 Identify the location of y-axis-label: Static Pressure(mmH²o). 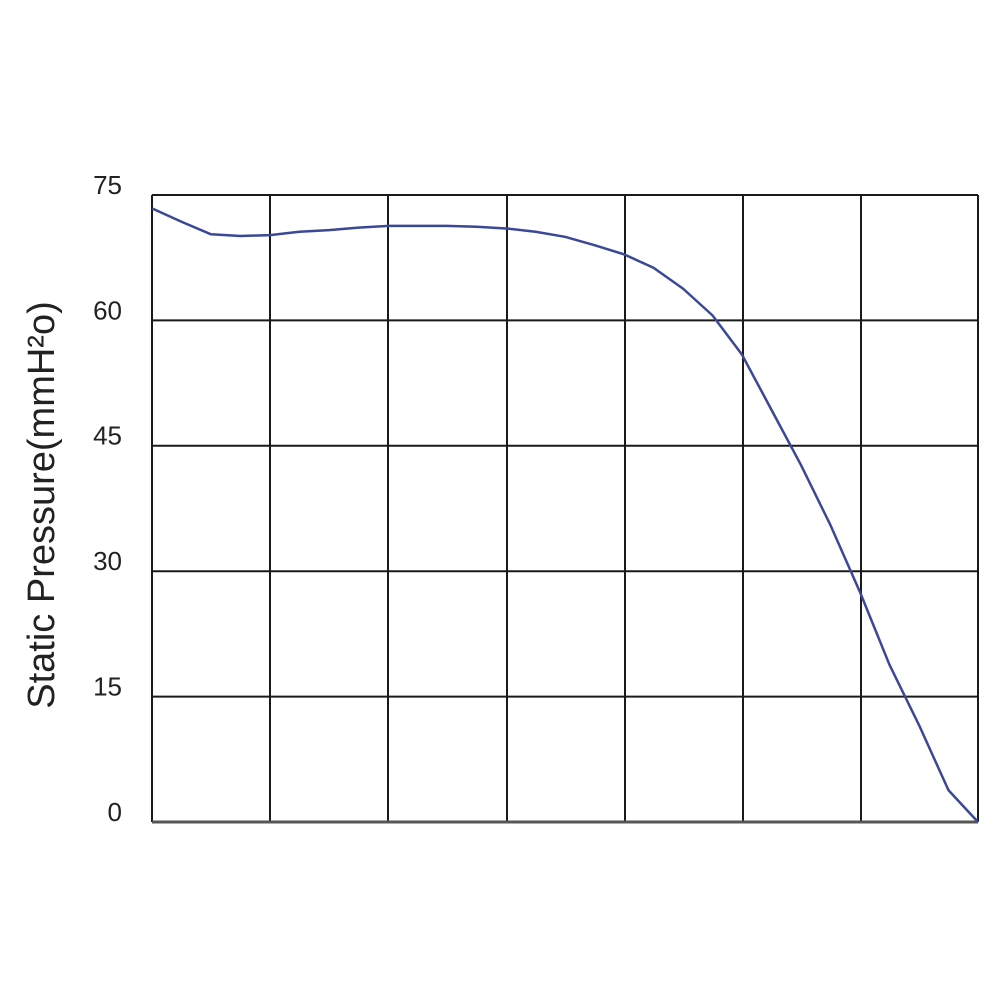
(42, 505).